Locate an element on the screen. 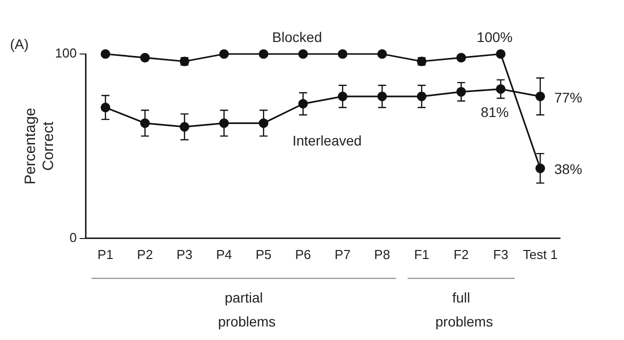  data-label: 100% is located at coordinates (494, 36).